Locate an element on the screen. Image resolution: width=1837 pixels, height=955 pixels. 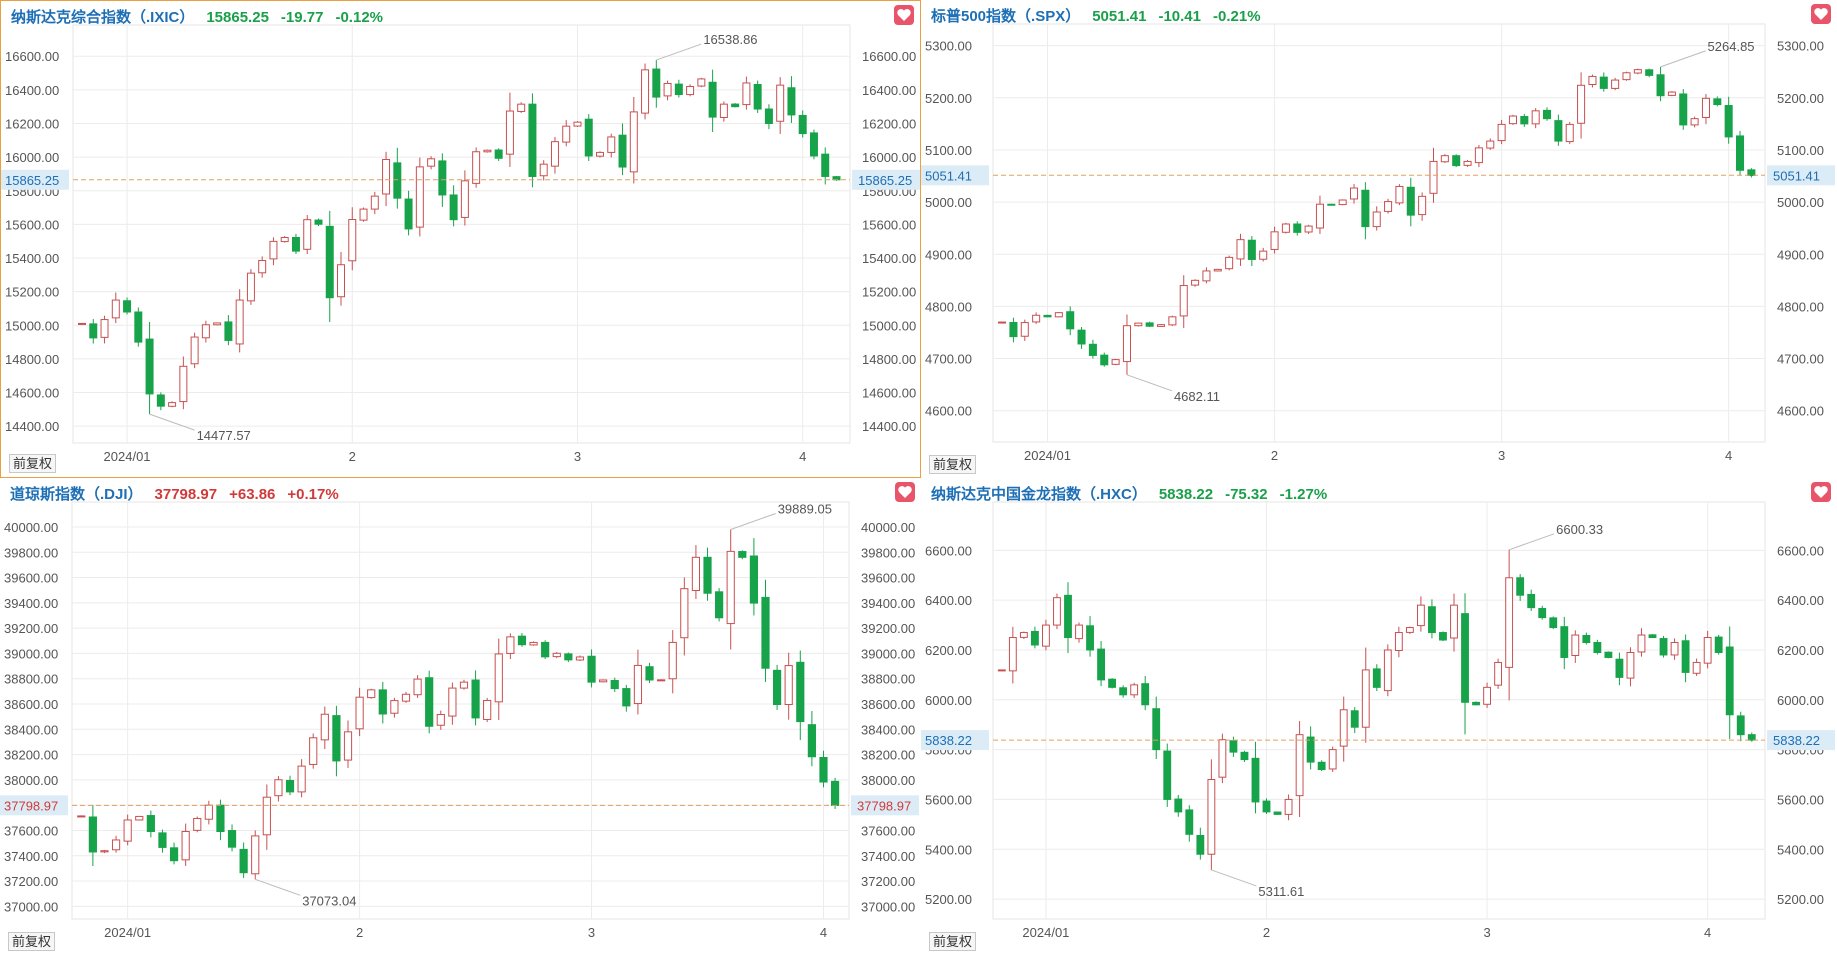
price-change: -75.32 is located at coordinates (1246, 494).